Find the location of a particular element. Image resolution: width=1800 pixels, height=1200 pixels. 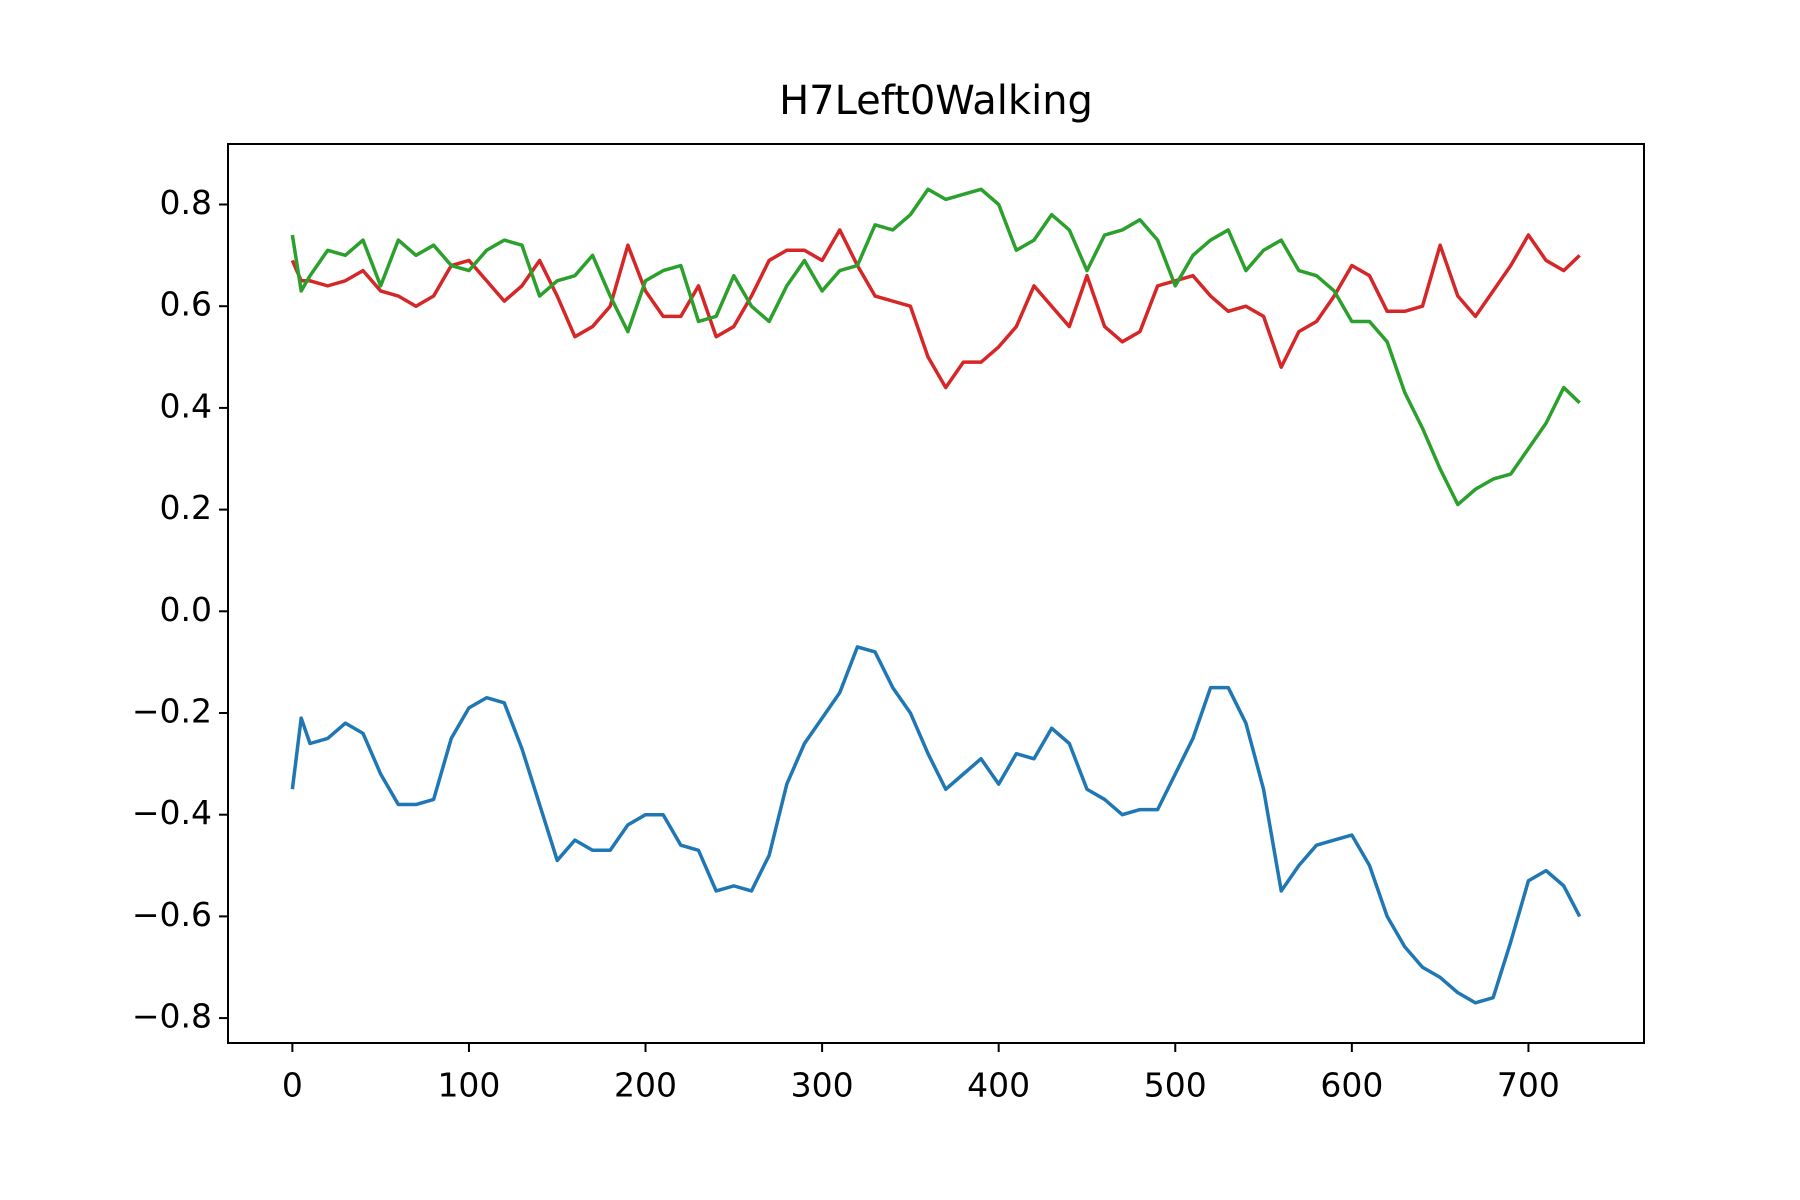

chart-title: H7Left0Walking is located at coordinates (936, 101).